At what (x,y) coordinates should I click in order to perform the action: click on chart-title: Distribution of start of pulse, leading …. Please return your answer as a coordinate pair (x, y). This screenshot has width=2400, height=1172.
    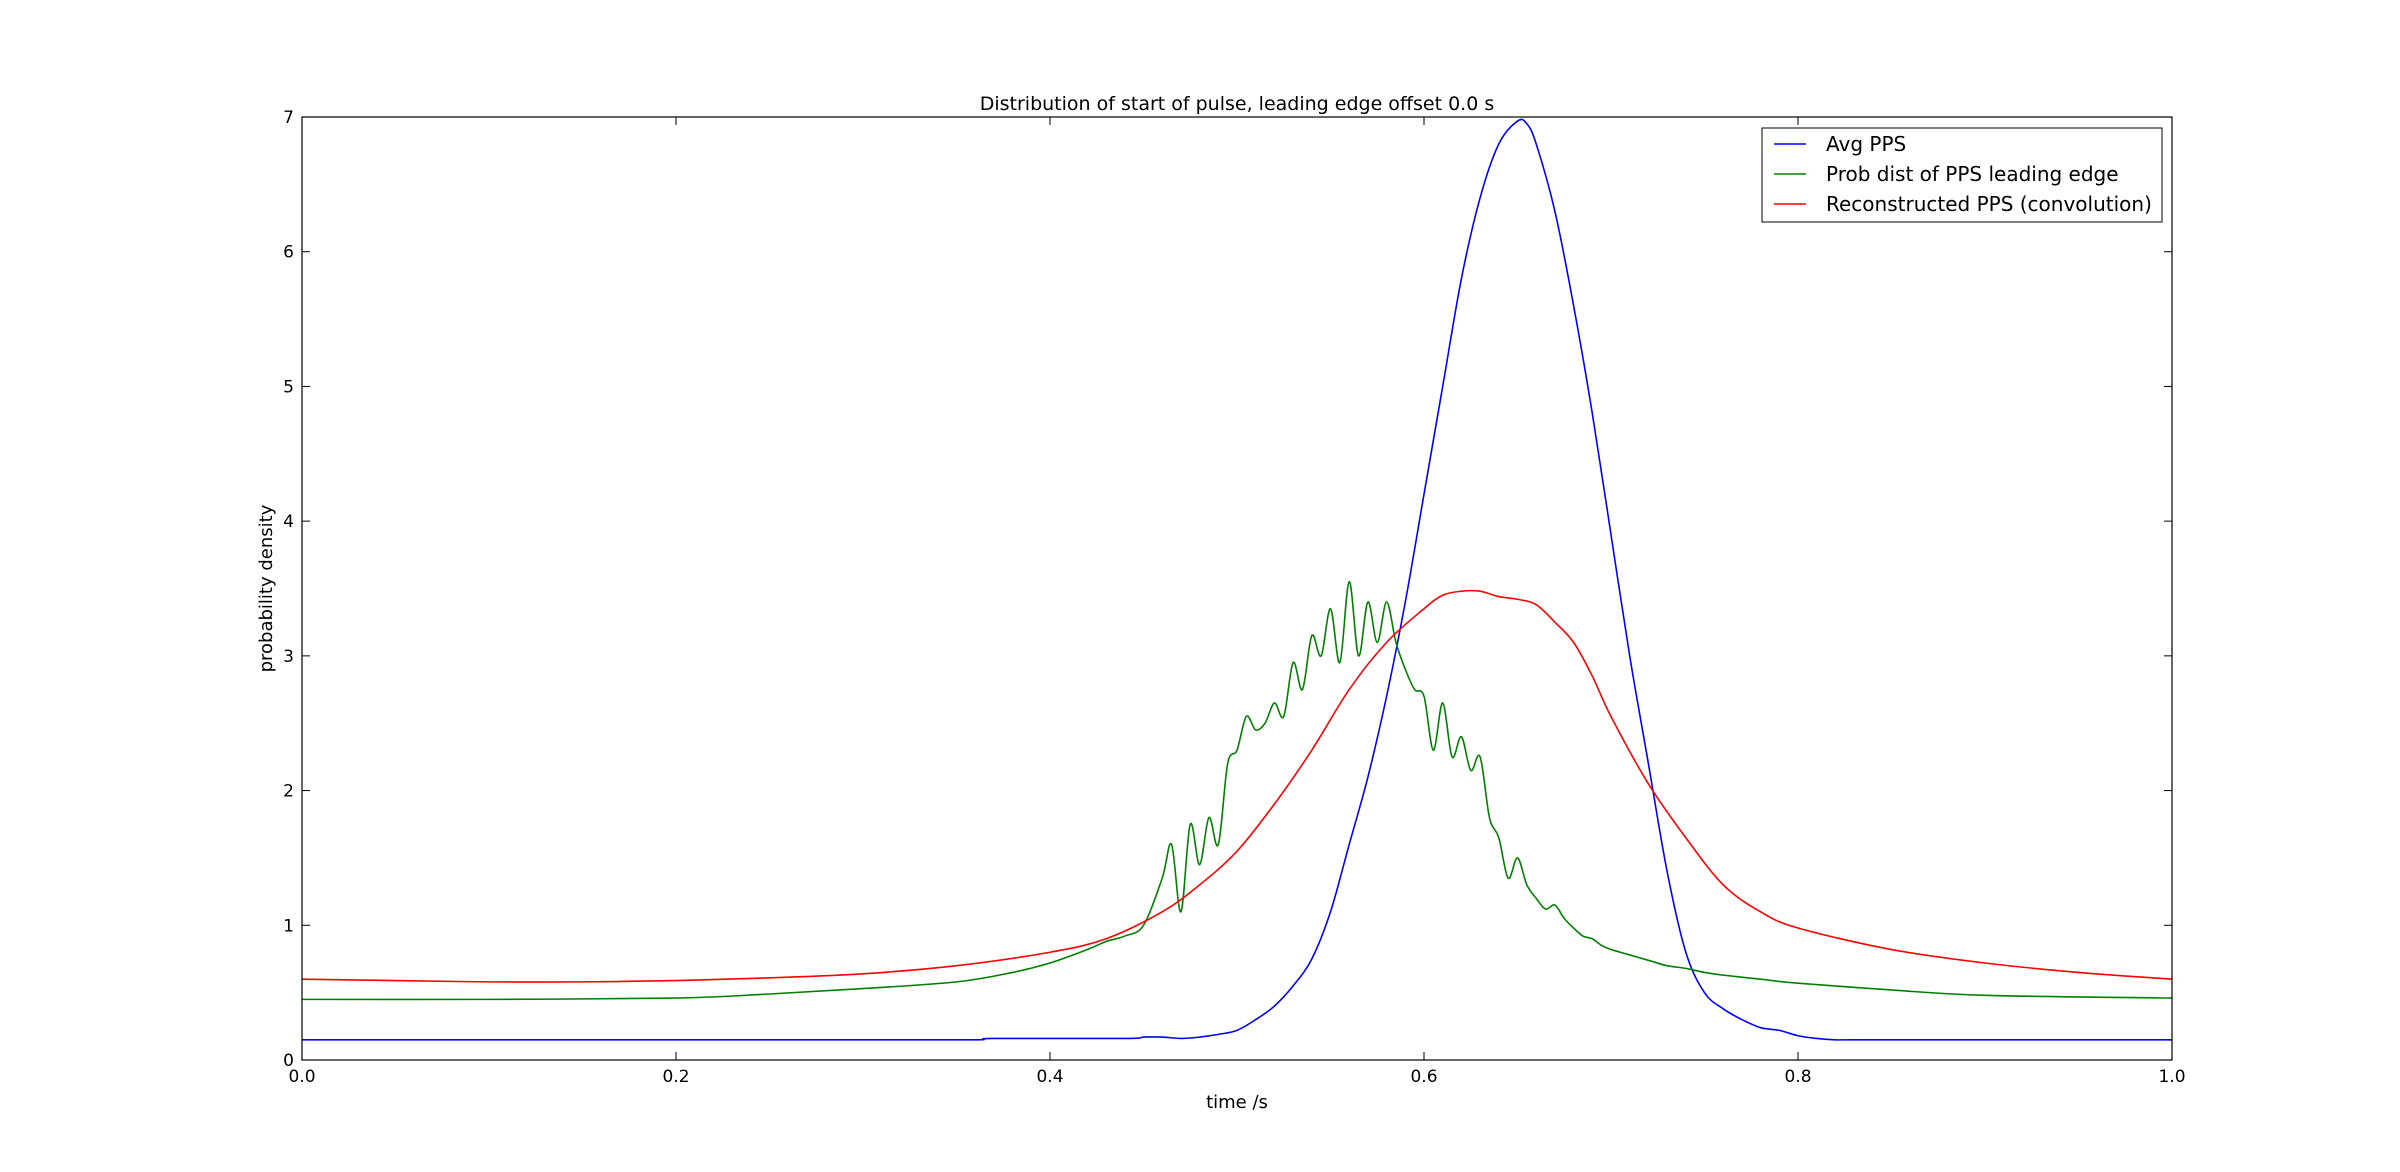
    Looking at the image, I should click on (1237, 104).